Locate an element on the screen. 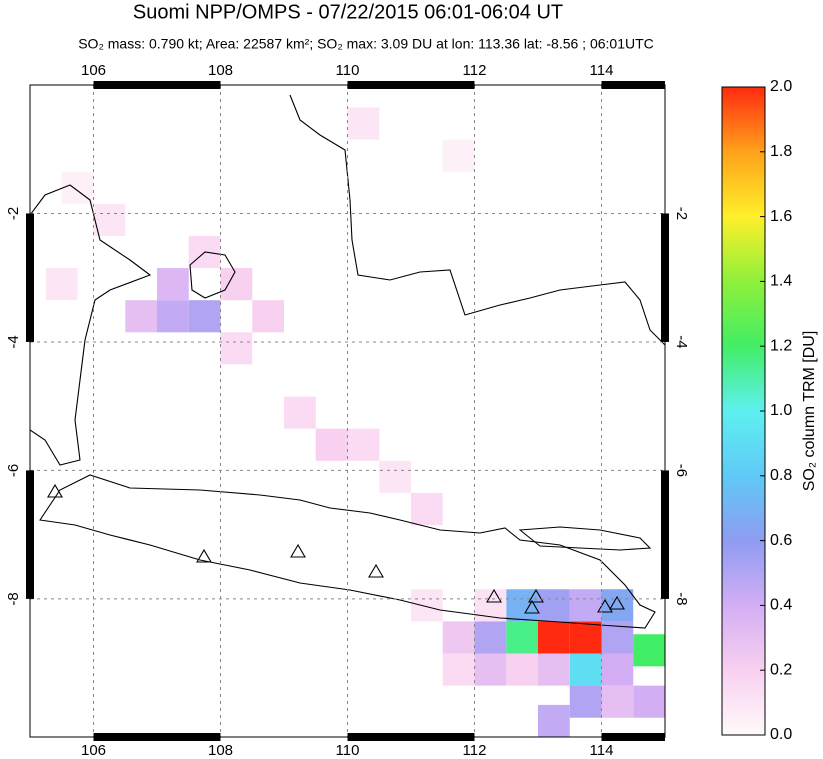 This screenshot has width=823, height=759. y-tick-label-left: -6 is located at coordinates (13, 470).